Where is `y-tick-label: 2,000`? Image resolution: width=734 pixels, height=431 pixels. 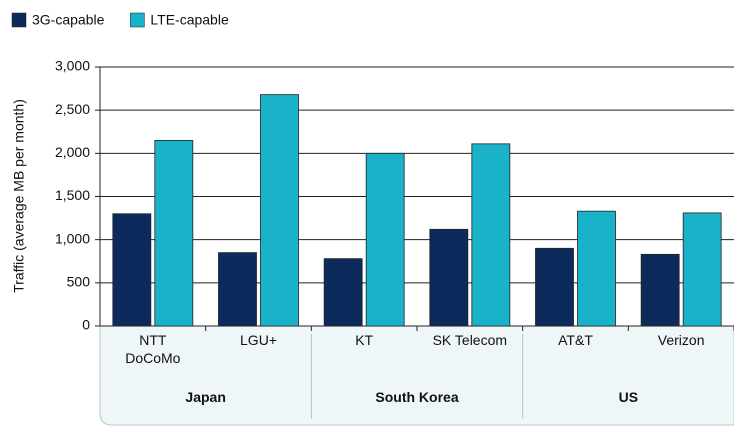
y-tick-label: 2,000 is located at coordinates (72, 152).